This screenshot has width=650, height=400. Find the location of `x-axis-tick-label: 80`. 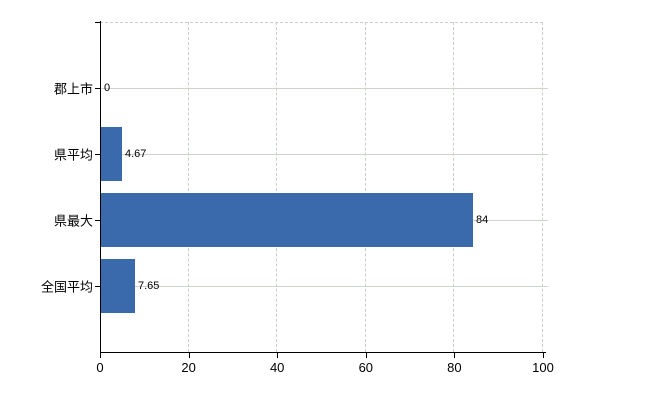

x-axis-tick-label: 80 is located at coordinates (454, 367).